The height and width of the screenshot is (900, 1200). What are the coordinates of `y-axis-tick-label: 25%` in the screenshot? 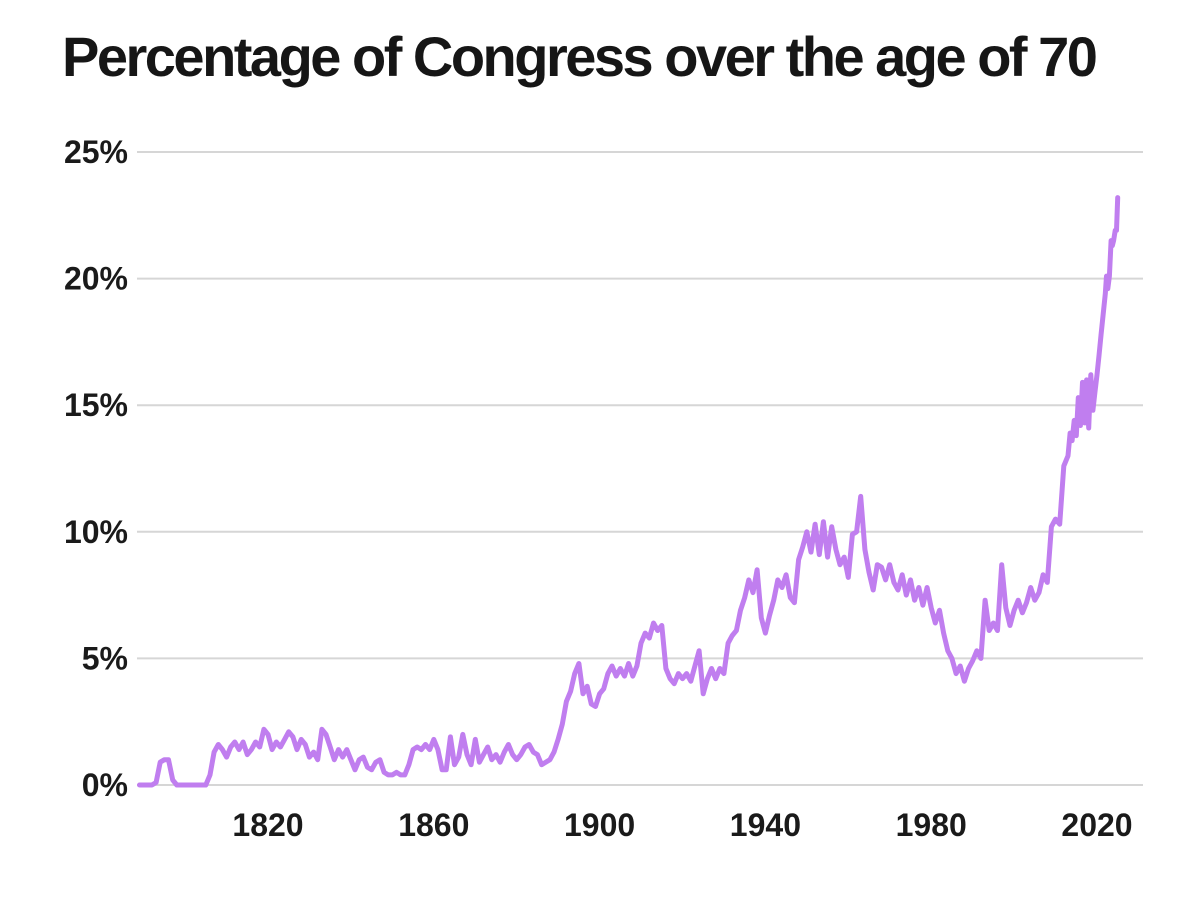 It's located at (96, 152).